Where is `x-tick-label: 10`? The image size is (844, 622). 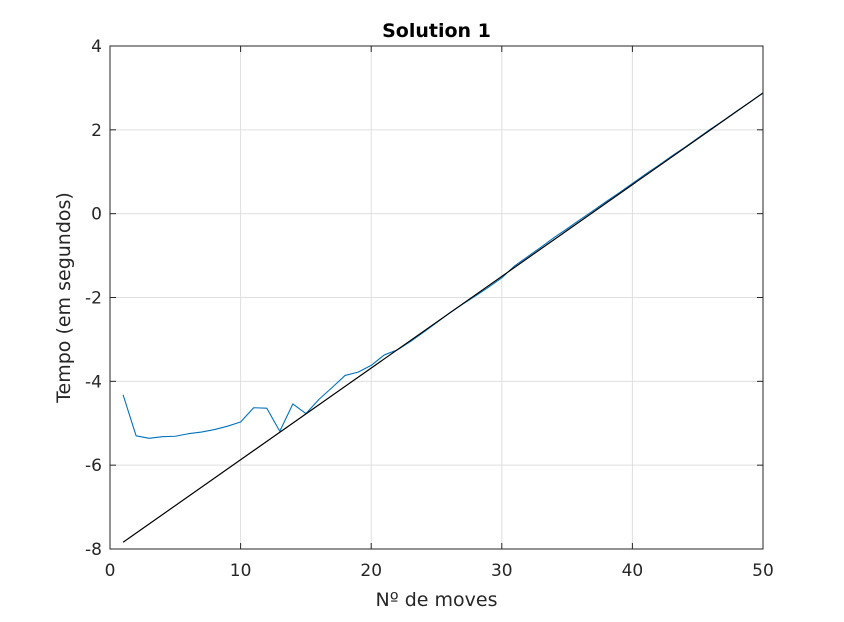 x-tick-label: 10 is located at coordinates (241, 571).